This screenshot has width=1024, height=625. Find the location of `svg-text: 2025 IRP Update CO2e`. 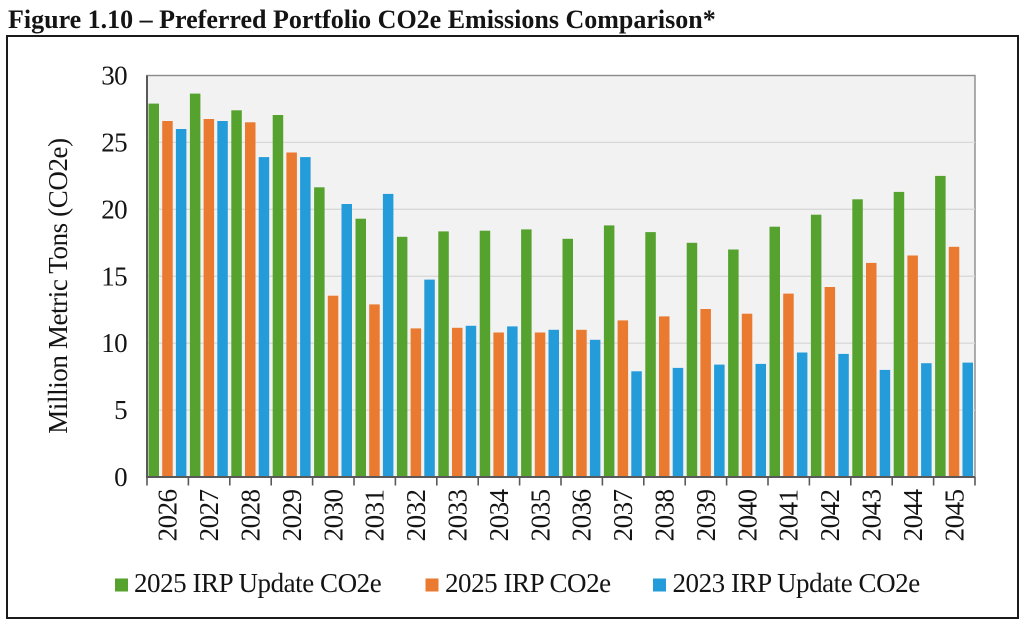

svg-text: 2025 IRP Update CO2e is located at coordinates (258, 583).